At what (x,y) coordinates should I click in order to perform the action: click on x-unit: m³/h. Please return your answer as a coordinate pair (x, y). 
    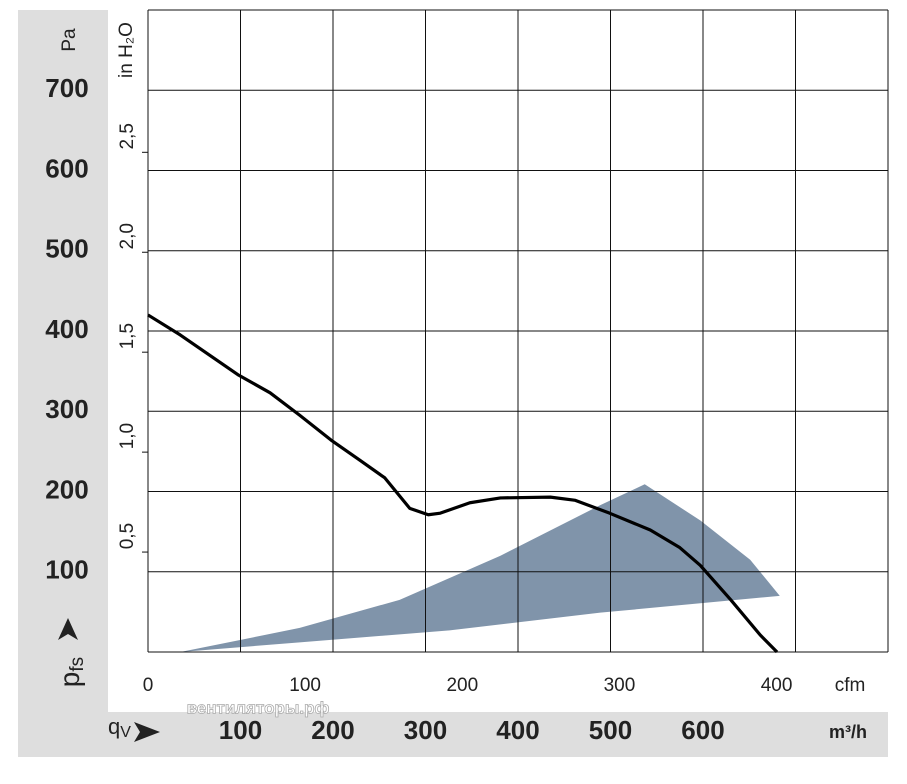
    Looking at the image, I should click on (848, 732).